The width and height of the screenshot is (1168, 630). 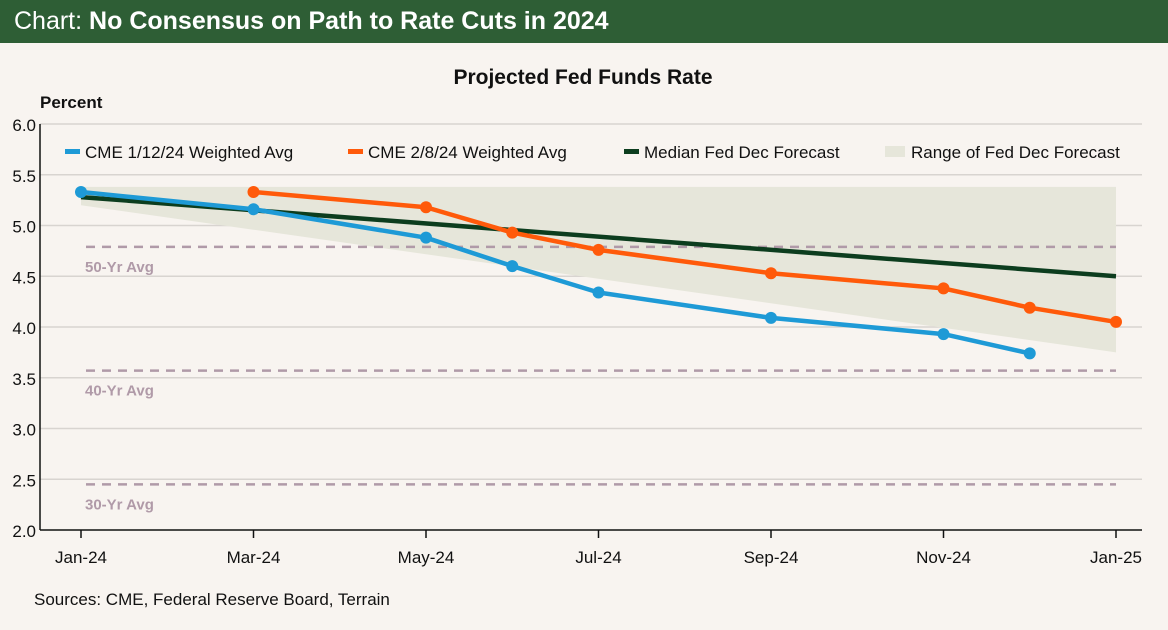 What do you see at coordinates (119, 267) in the screenshot?
I see `reference-label: 50-Yr Avg` at bounding box center [119, 267].